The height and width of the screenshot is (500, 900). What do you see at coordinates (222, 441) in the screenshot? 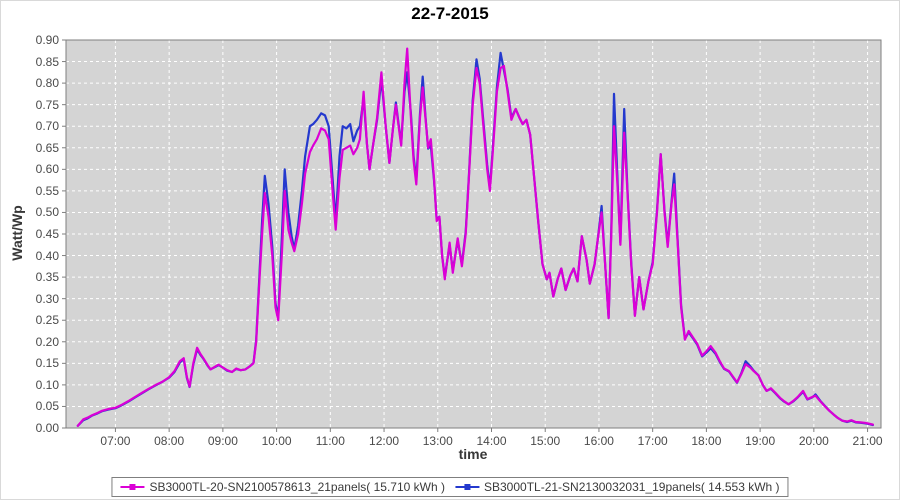
I see `x-tick-label: 09:00` at bounding box center [222, 441].